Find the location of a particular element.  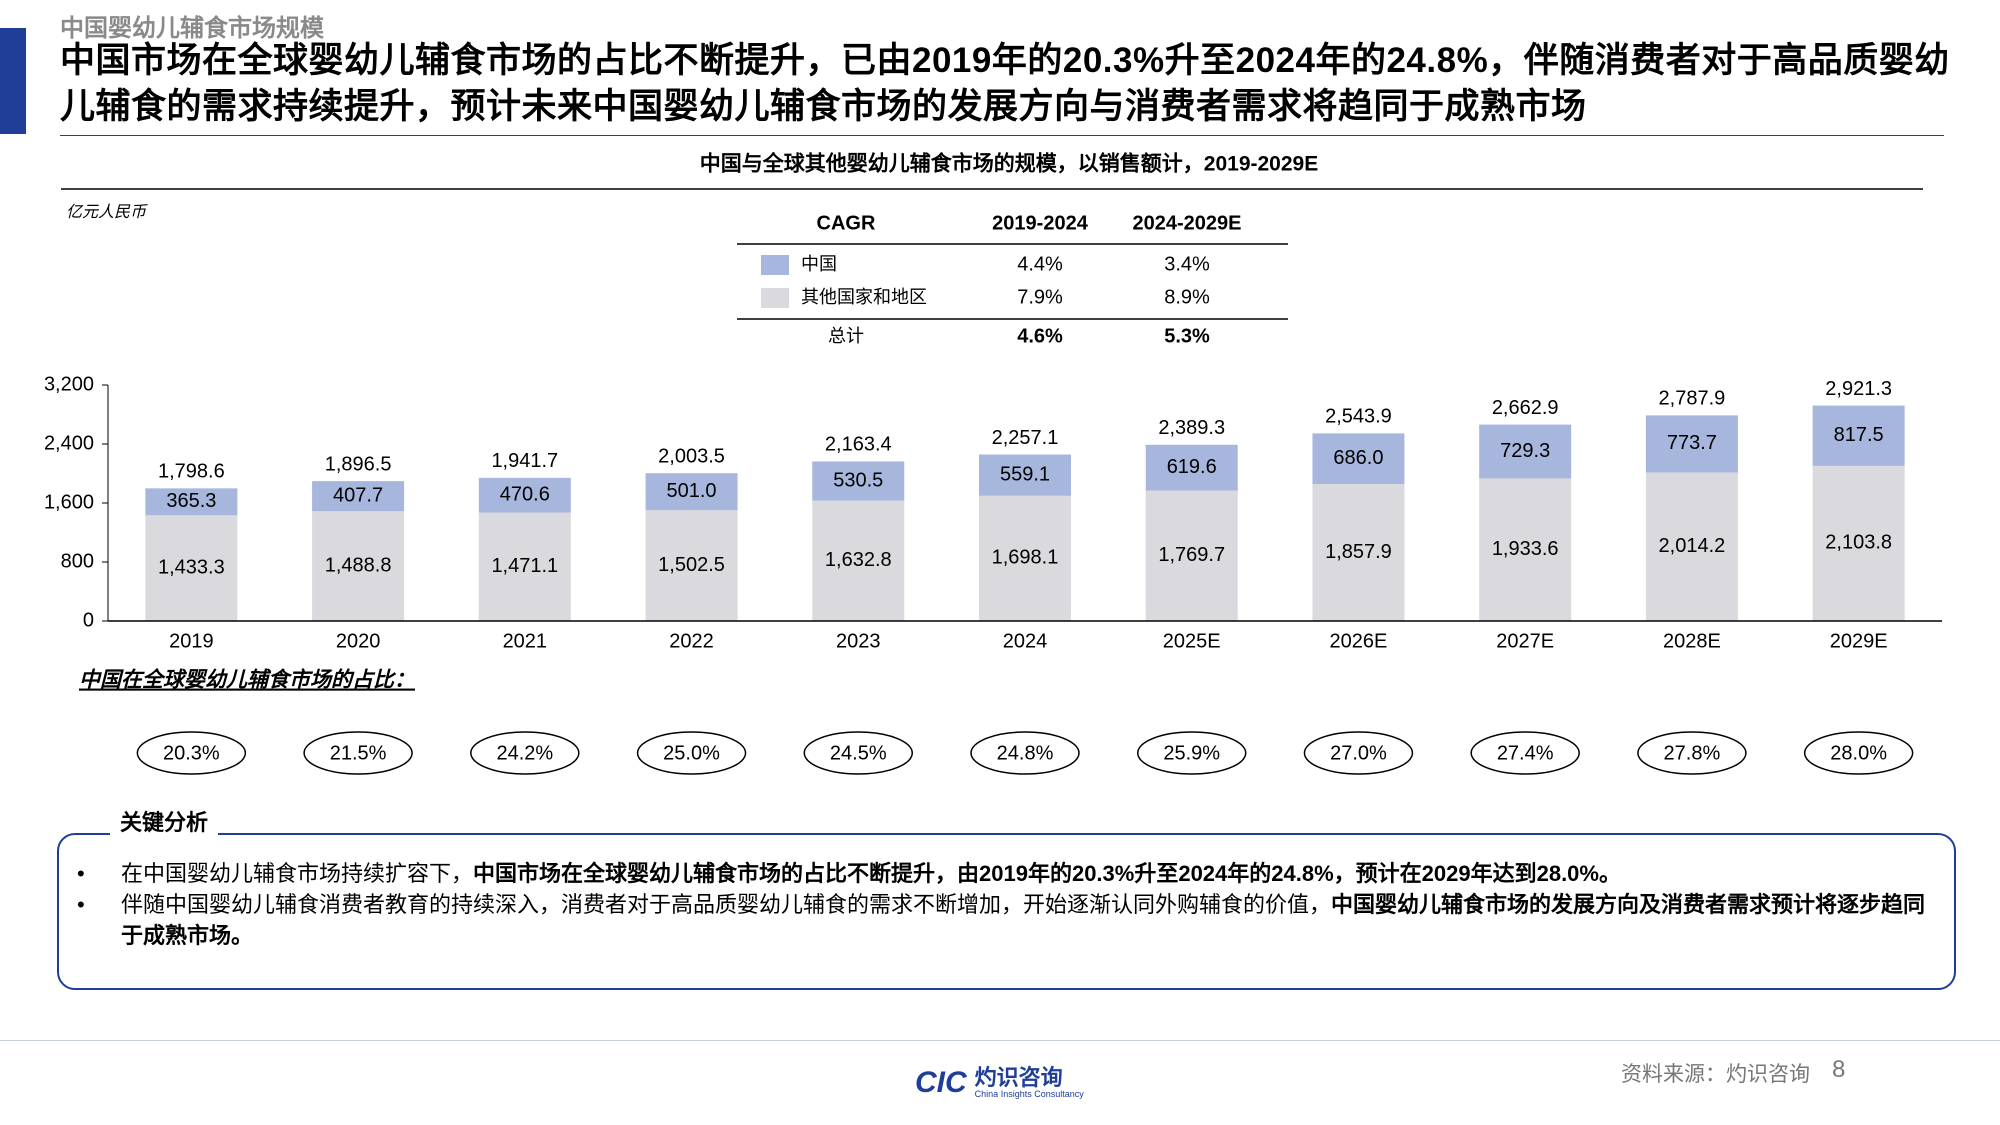

footer-rule is located at coordinates (1000, 1040).